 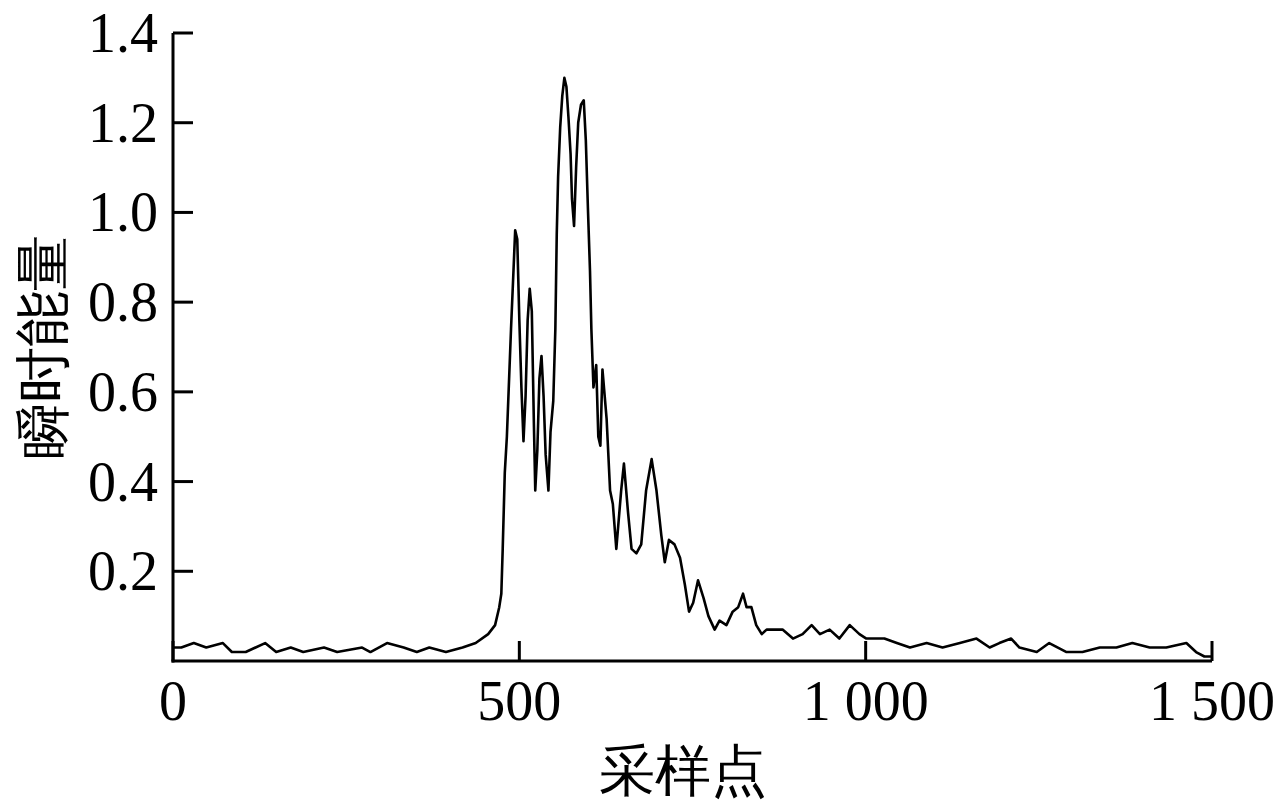 What do you see at coordinates (173, 701) in the screenshot?
I see `x-tick-label: 0` at bounding box center [173, 701].